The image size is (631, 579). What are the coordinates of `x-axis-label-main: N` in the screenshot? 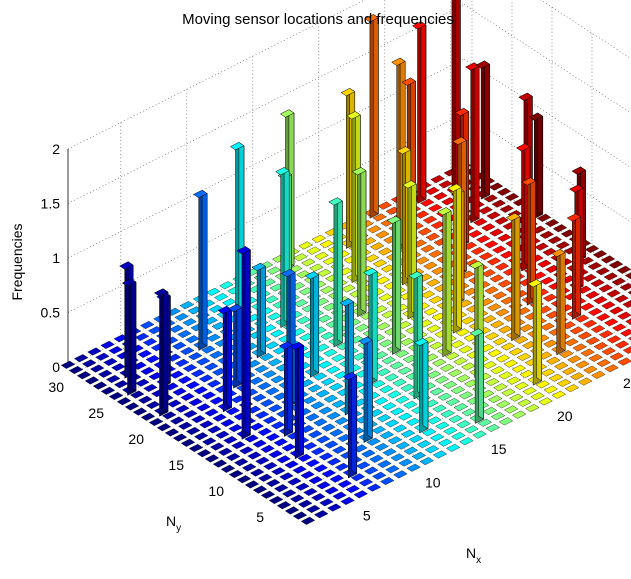 It's located at (471, 553).